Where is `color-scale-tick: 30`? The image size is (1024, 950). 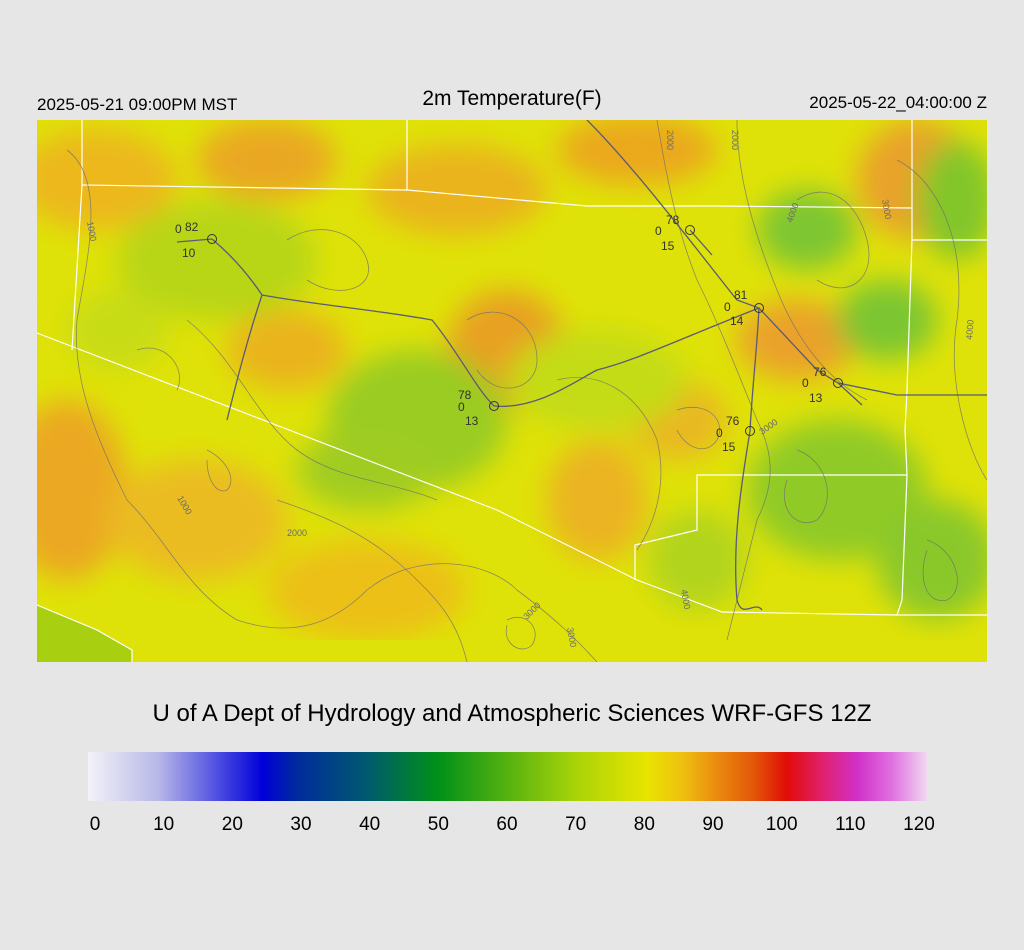 color-scale-tick: 30 is located at coordinates (301, 824).